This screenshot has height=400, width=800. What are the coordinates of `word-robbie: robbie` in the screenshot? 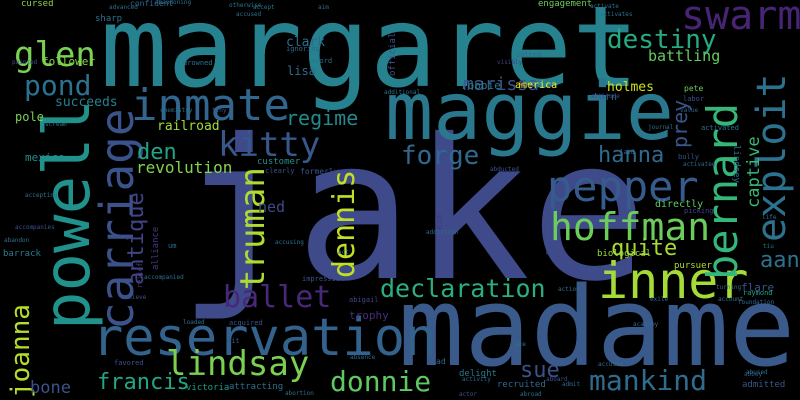 It's located at (481, 85).